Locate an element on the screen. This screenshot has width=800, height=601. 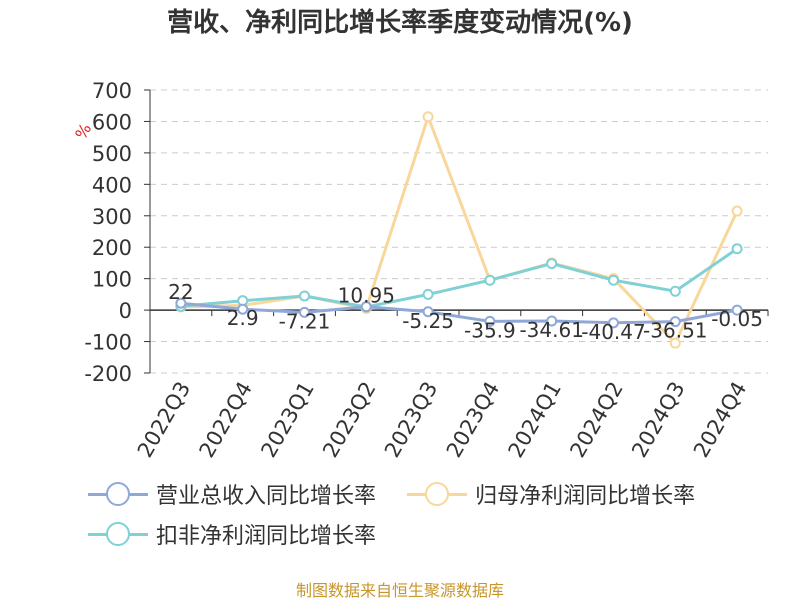
data-label-revenue: -36.51 is located at coordinates (675, 331).